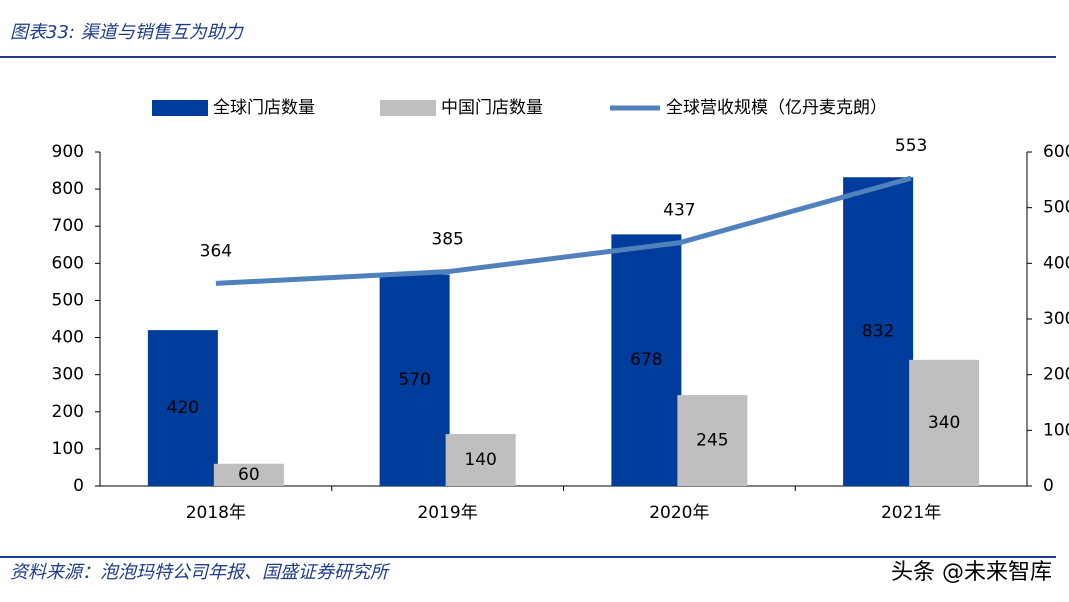 The height and width of the screenshot is (602, 1069). What do you see at coordinates (78, 486) in the screenshot?
I see `y-tick-label: 0` at bounding box center [78, 486].